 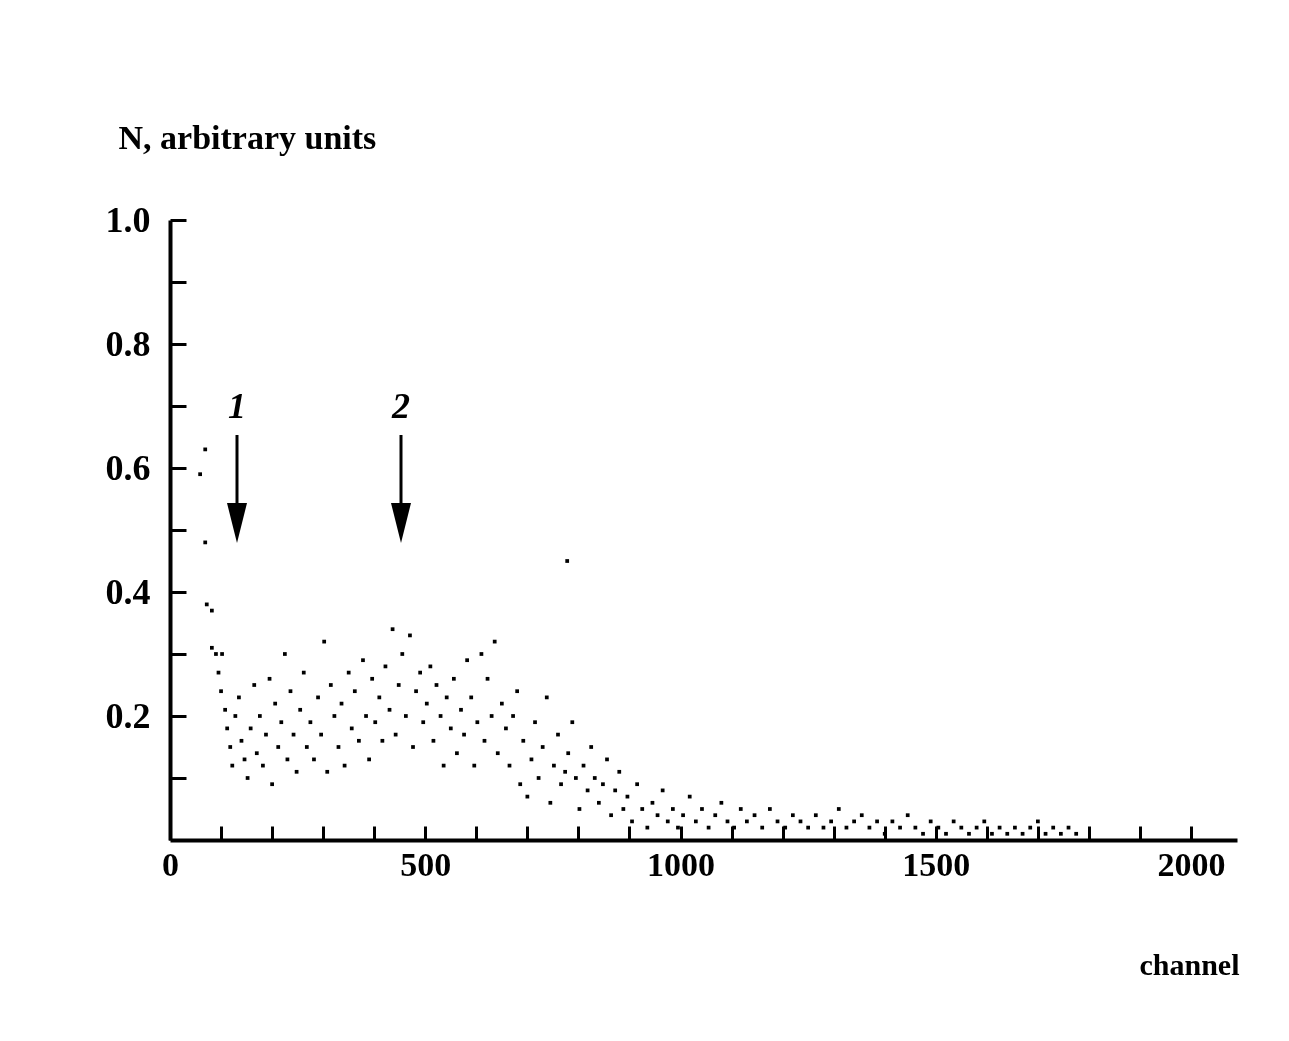 I want to click on x-tick-label: 1500, so click(x=936, y=864).